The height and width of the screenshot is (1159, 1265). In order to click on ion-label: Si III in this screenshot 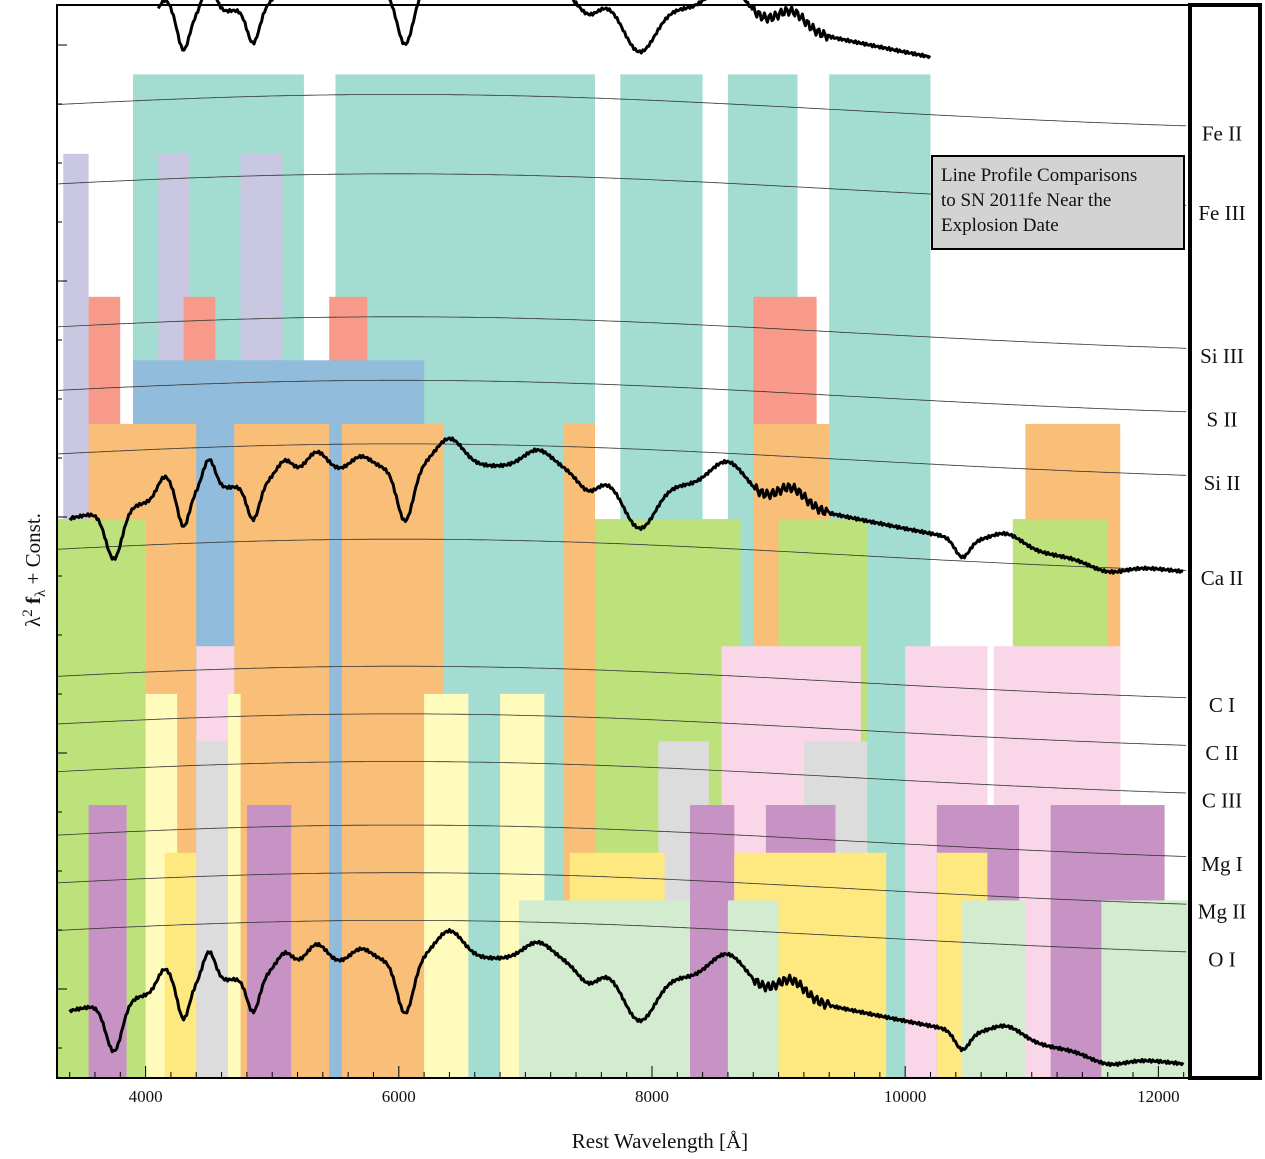, I will do `click(1222, 356)`.